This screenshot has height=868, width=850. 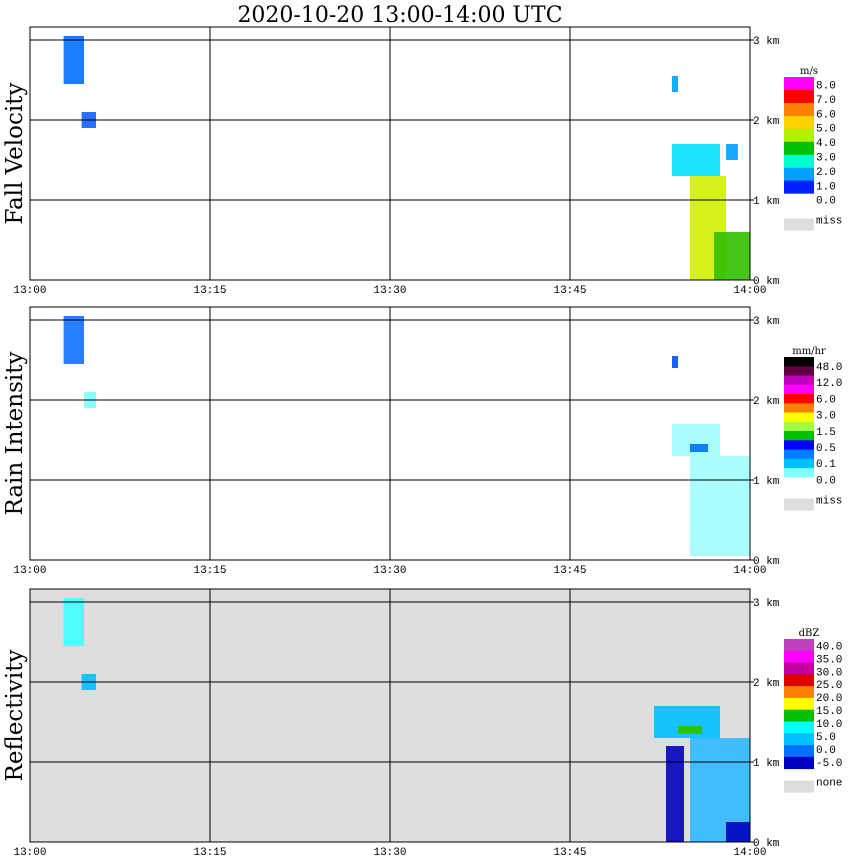 What do you see at coordinates (766, 402) in the screenshot?
I see `y-tick-label: 2 km` at bounding box center [766, 402].